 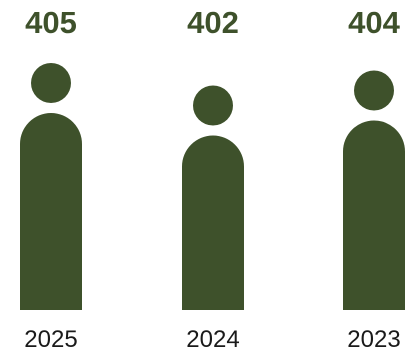 What do you see at coordinates (213, 105) in the screenshot?
I see `person-head-2024` at bounding box center [213, 105].